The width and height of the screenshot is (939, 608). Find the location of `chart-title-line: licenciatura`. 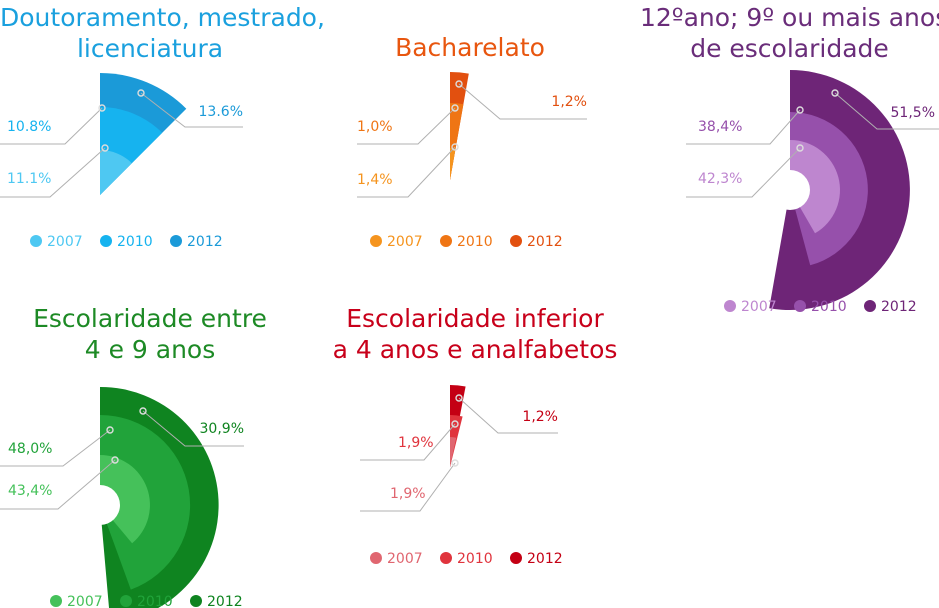

chart-title-line: licenciatura is located at coordinates (150, 48).